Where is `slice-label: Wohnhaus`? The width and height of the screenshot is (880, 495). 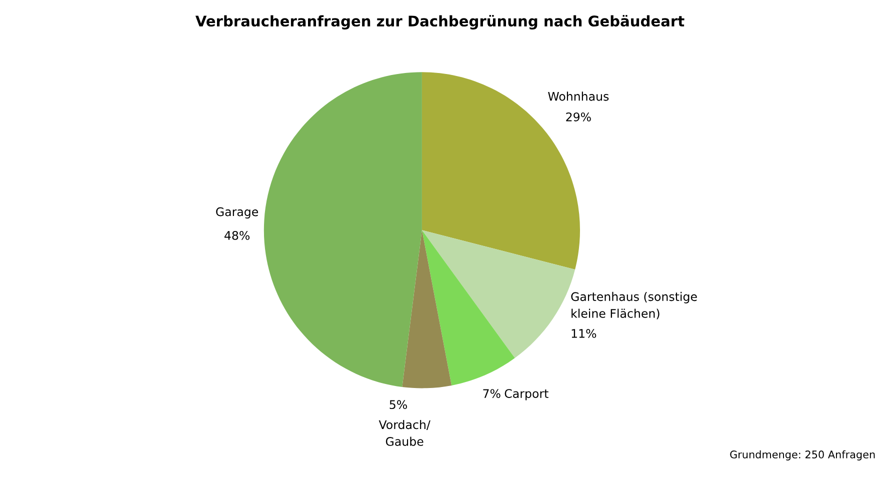
slice-label: Wohnhaus is located at coordinates (578, 96).